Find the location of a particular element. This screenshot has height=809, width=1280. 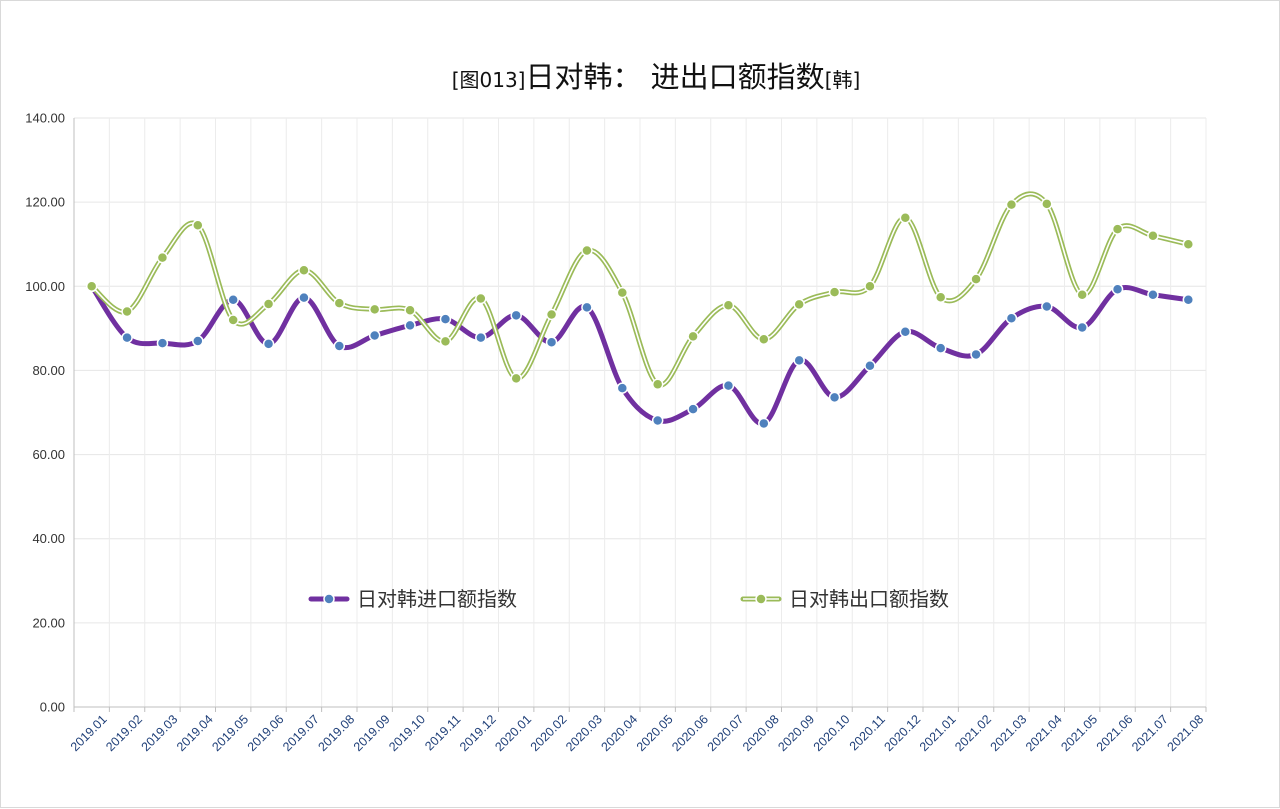

x-tick-label: 2020.11 is located at coordinates (867, 732).